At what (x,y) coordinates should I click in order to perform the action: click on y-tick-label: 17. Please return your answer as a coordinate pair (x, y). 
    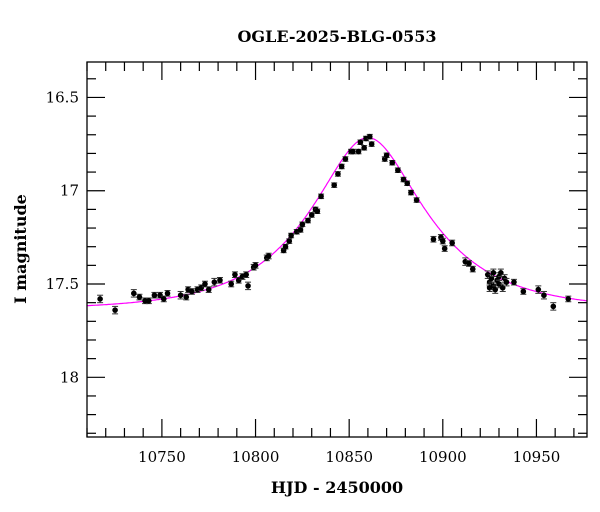
    Looking at the image, I should click on (69, 191).